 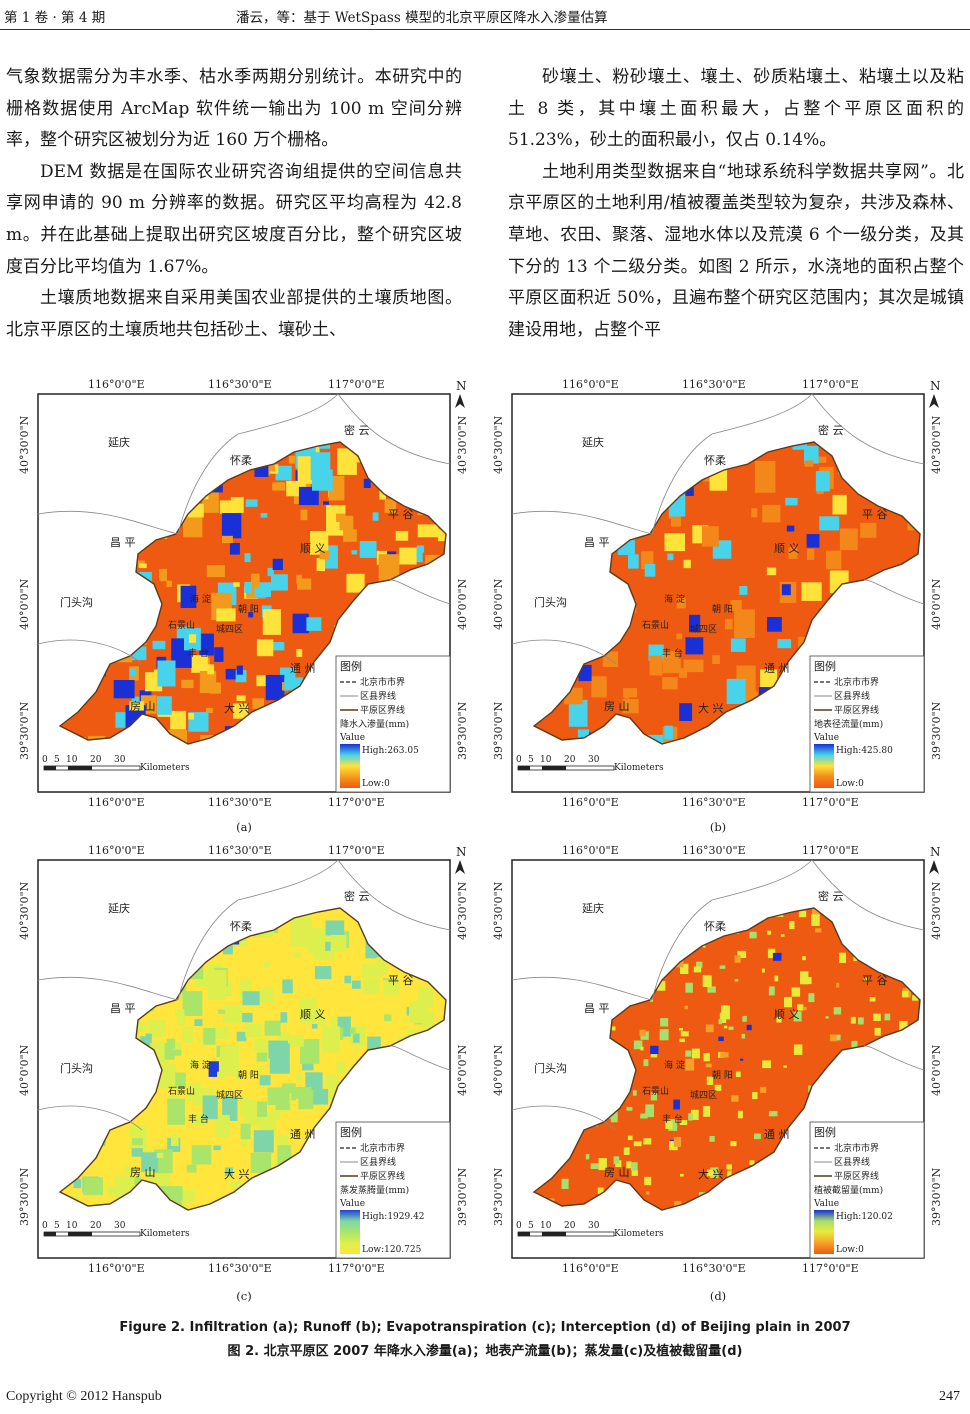 What do you see at coordinates (936, 604) in the screenshot?
I see `latitude-label-right: 40°0'0"N` at bounding box center [936, 604].